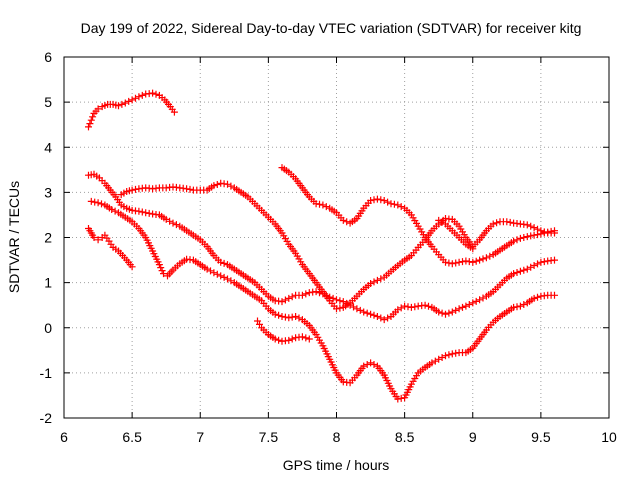  I want to click on x-tick-labels: 6 6.5 7 7.5 8 8.5 9 9.5 10, so click(338, 437).